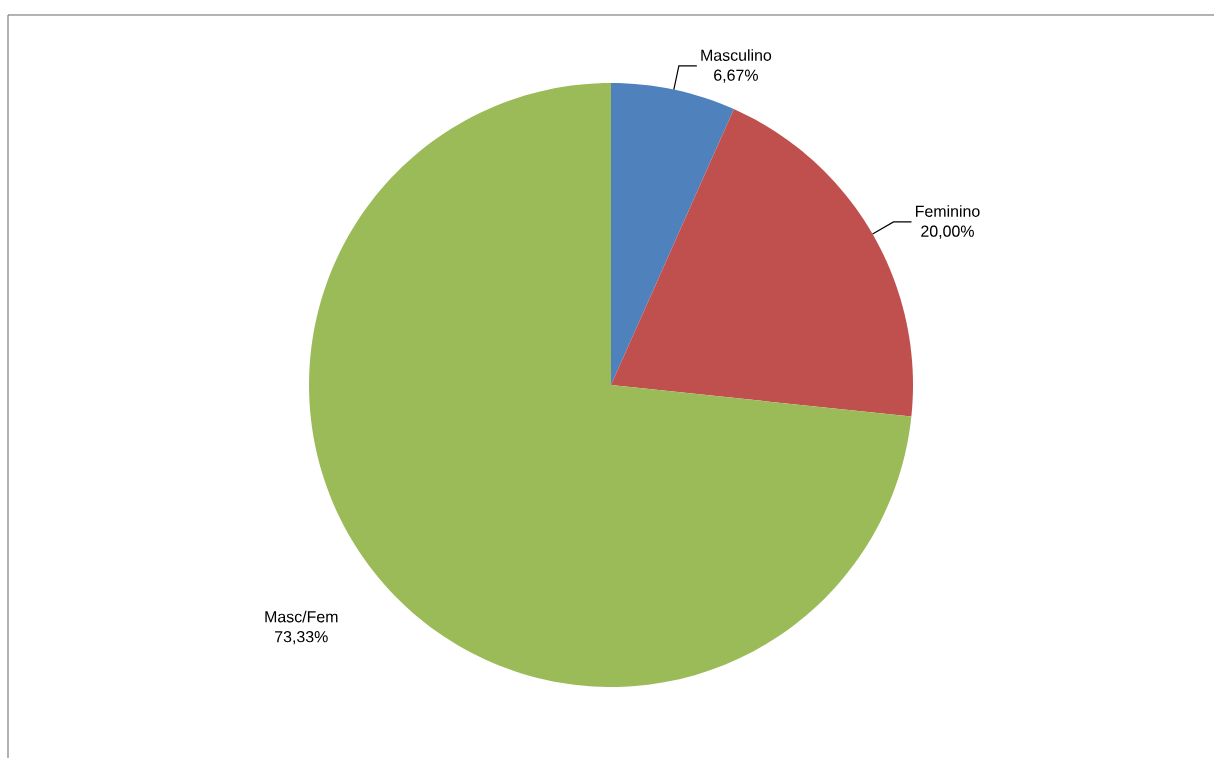  I want to click on data-label: 20,00%, so click(947, 232).